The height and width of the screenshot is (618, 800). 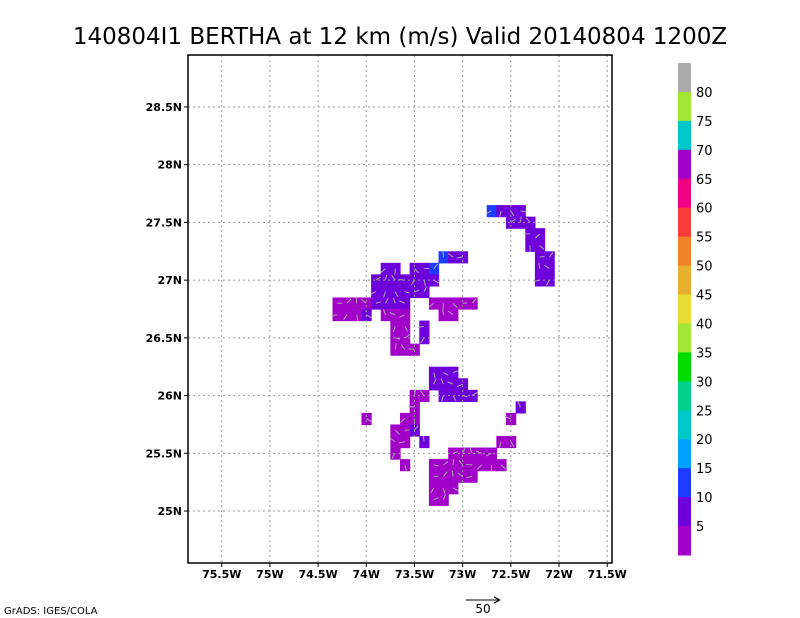 I want to click on reference-vector: 50, so click(x=483, y=606).